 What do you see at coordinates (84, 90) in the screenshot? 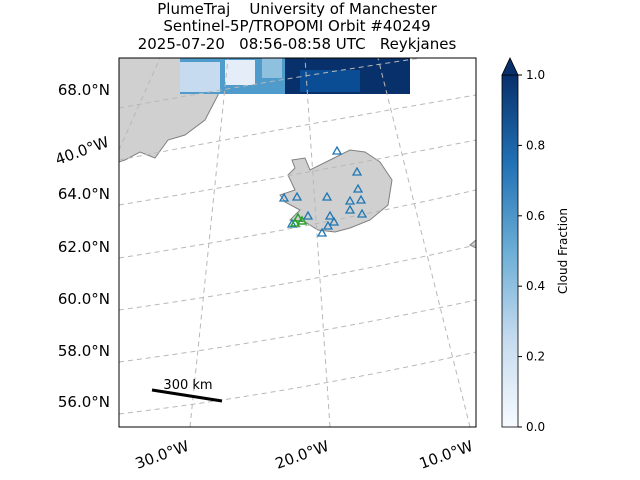
I see `lat-label: 68.0°N` at bounding box center [84, 90].